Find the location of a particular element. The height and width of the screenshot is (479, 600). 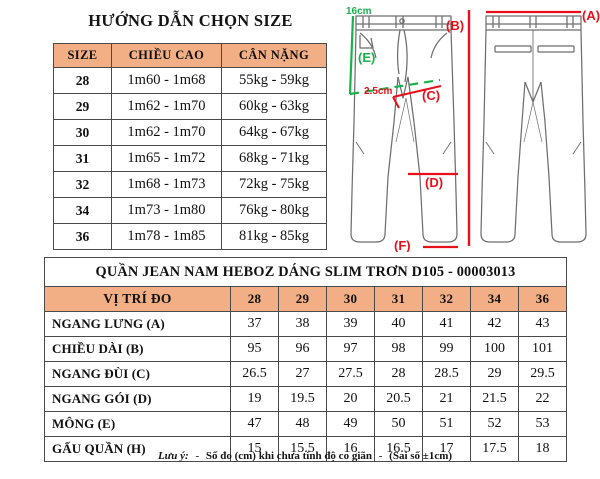

header-size-36: 36 is located at coordinates (542, 299).